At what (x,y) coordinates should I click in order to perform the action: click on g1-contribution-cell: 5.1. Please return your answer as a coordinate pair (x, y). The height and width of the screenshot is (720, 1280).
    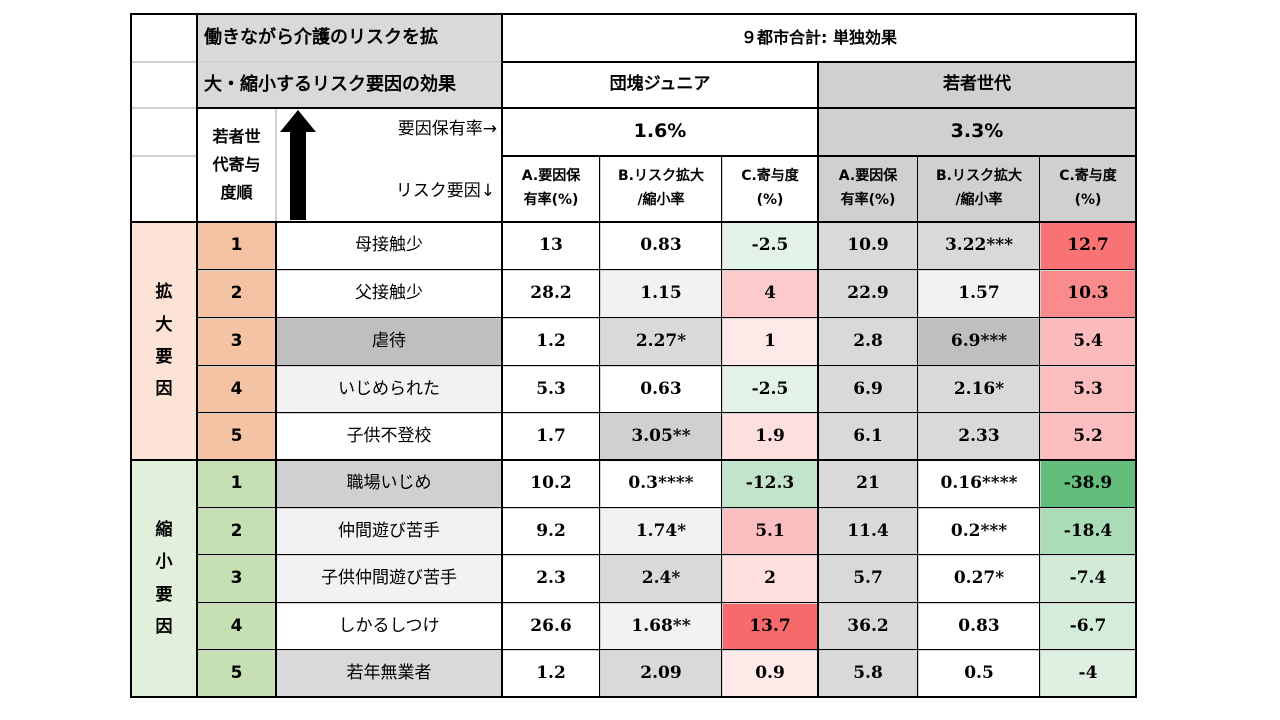
    Looking at the image, I should click on (770, 531).